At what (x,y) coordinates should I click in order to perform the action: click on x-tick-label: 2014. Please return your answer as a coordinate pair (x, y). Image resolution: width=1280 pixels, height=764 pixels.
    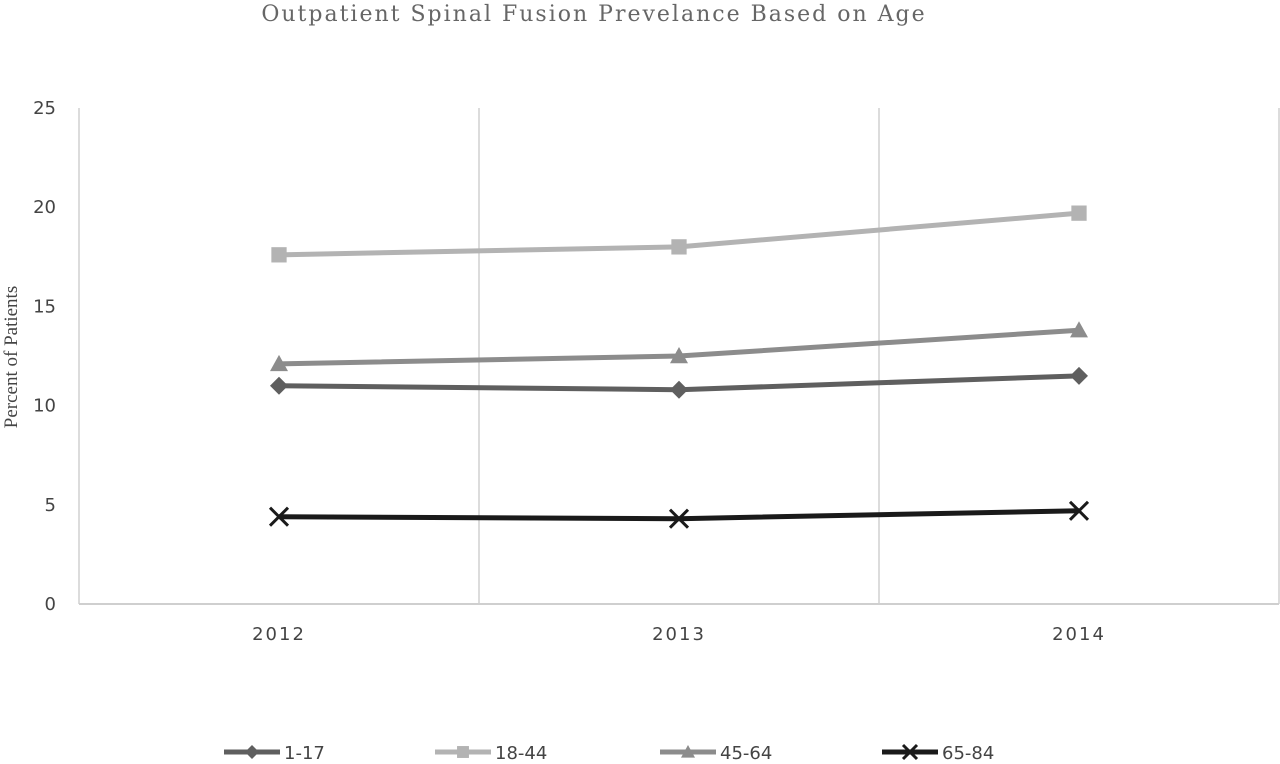
    Looking at the image, I should click on (1079, 634).